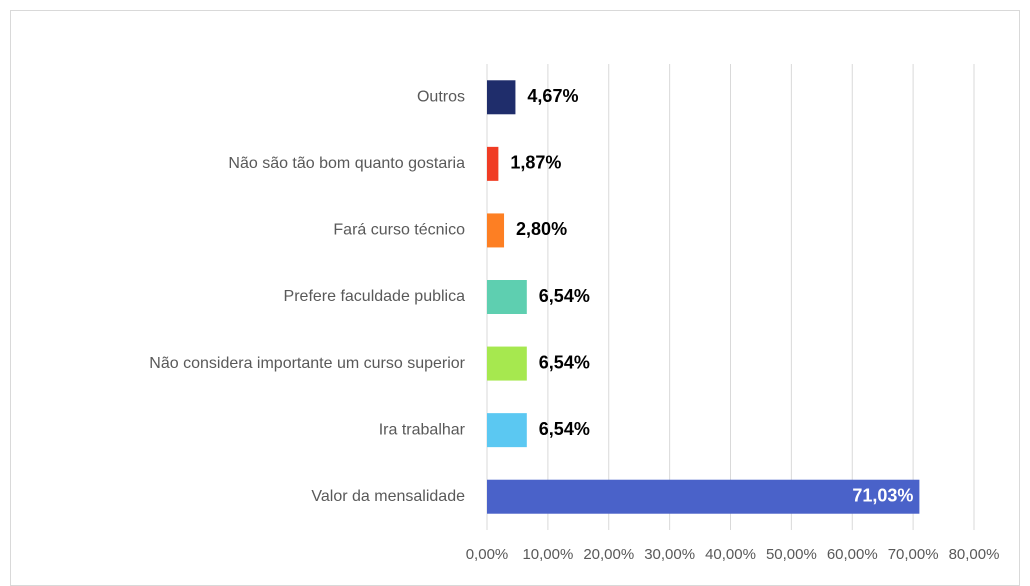 This screenshot has width=1030, height=586. I want to click on data-label: 4,67%, so click(552, 96).